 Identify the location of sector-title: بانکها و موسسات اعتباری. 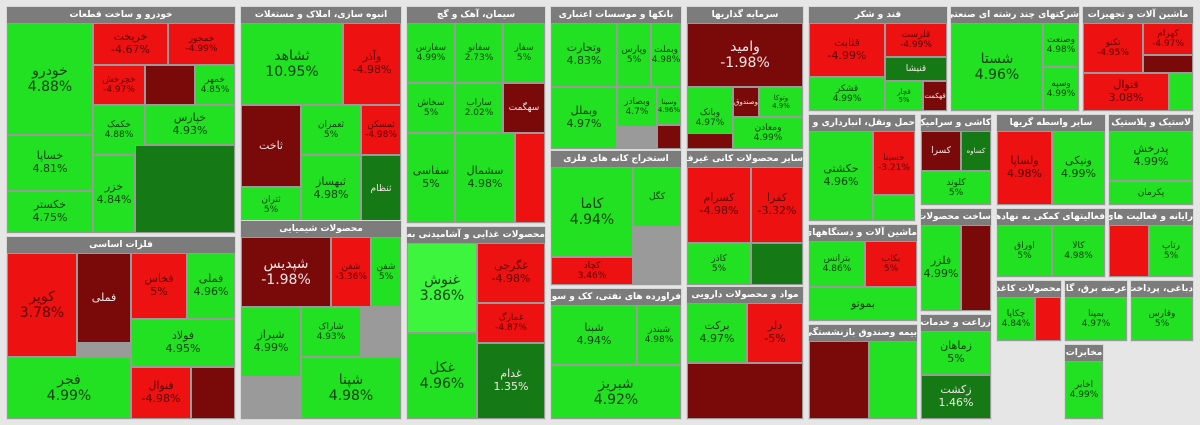
(616, 15).